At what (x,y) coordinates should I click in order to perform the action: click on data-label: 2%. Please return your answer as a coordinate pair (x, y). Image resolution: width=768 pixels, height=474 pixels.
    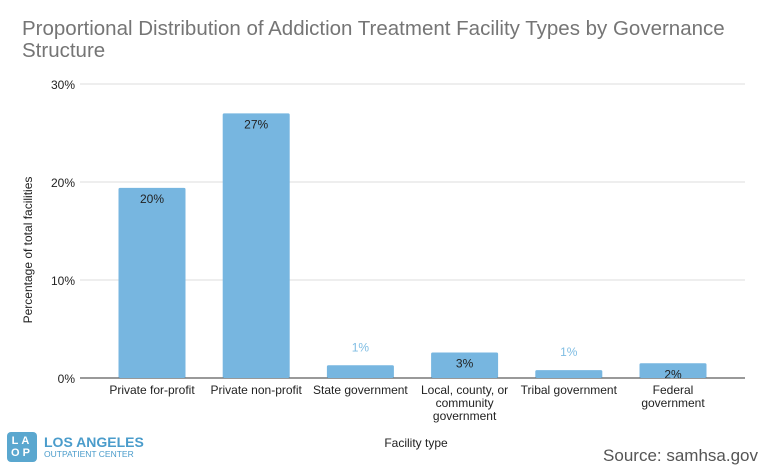
    Looking at the image, I should click on (673, 374).